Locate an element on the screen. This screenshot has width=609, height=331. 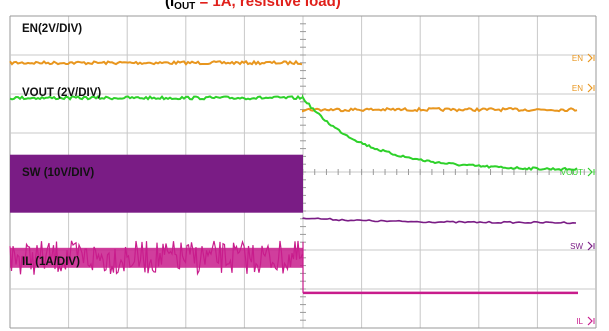
trace-vout-after is located at coordinates (440, 132).